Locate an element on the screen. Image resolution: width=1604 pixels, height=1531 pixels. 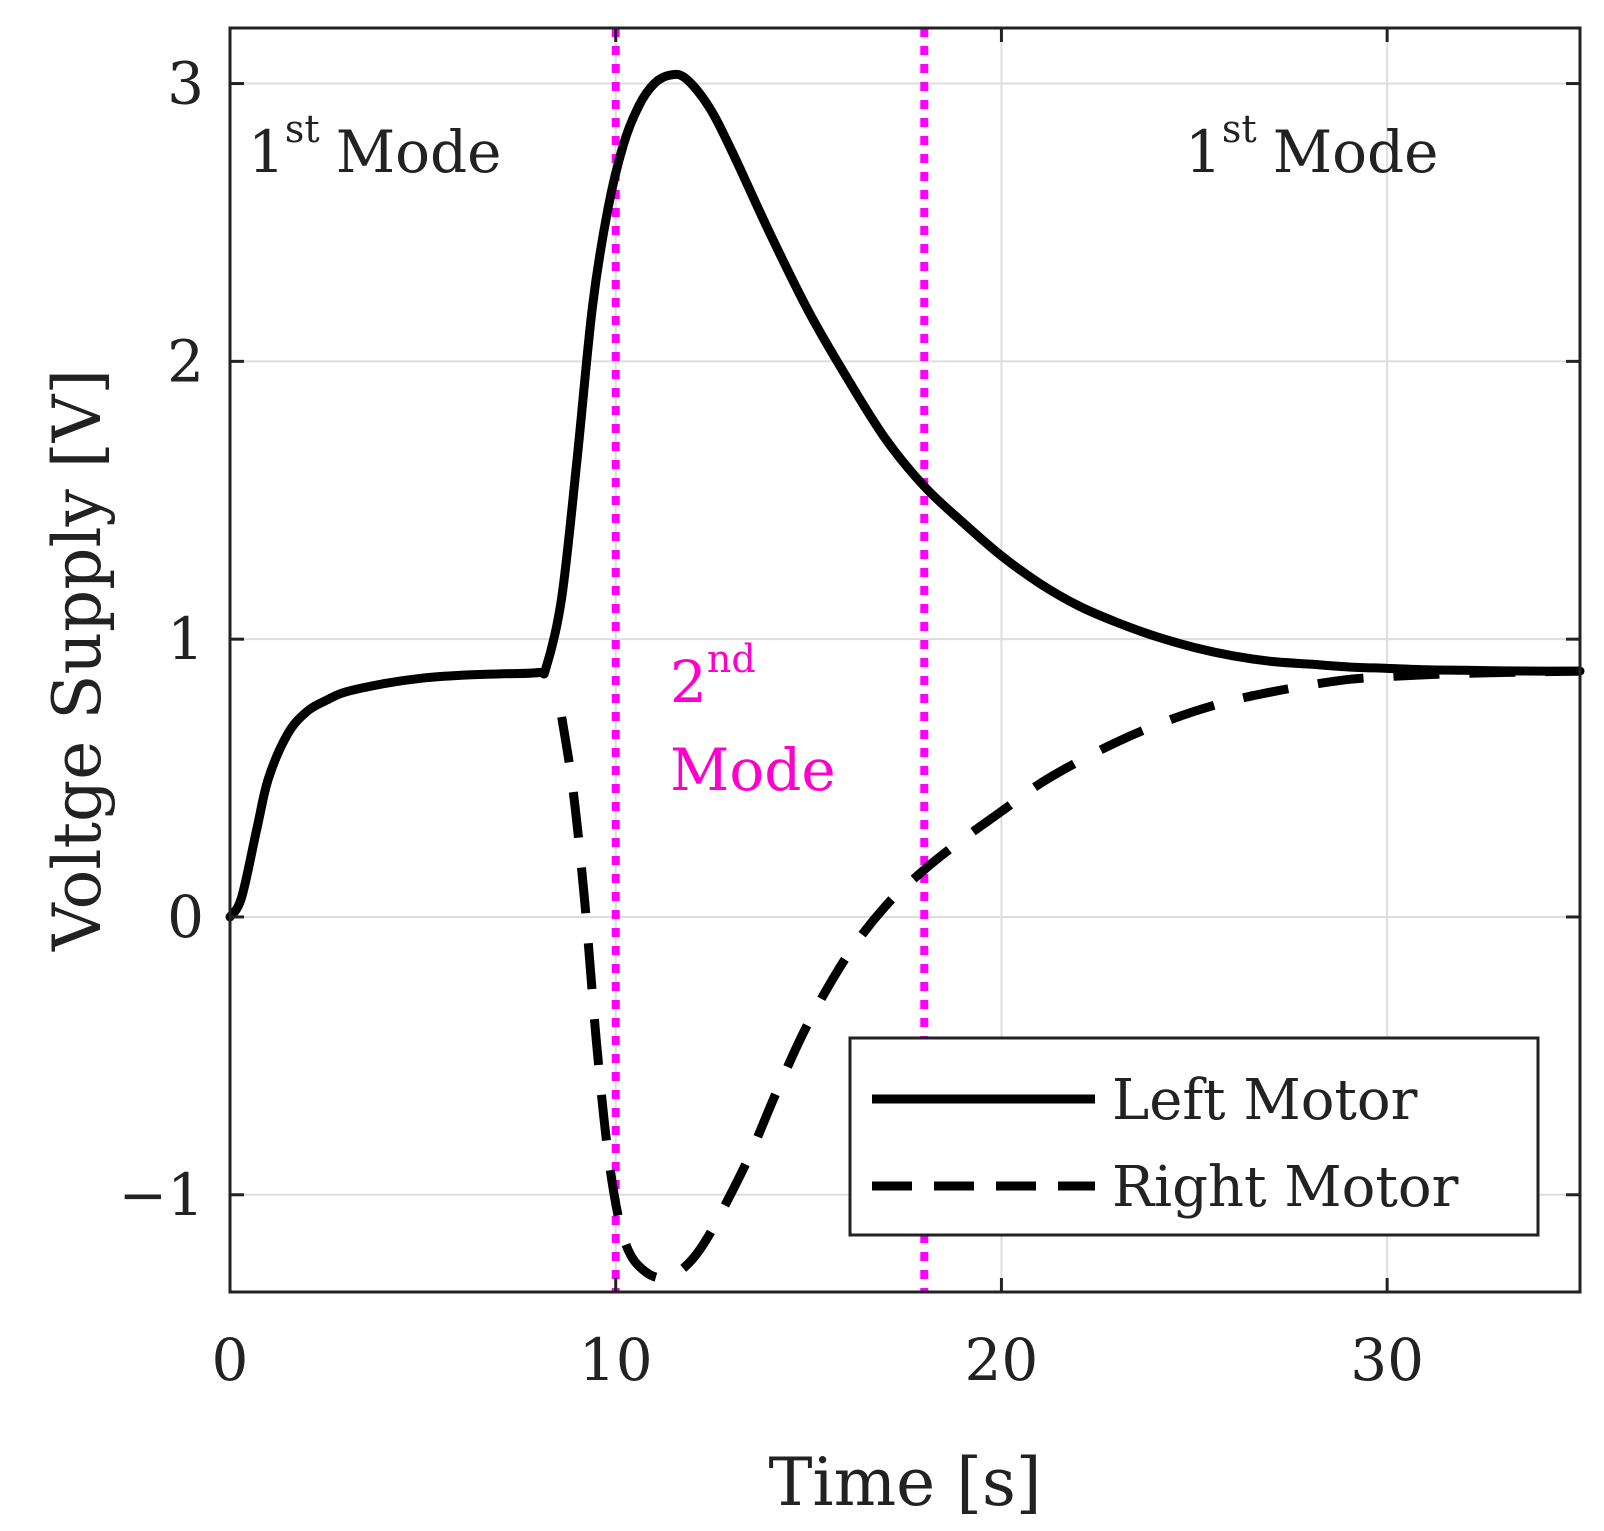
x-tick-label: 30 is located at coordinates (1387, 1360).